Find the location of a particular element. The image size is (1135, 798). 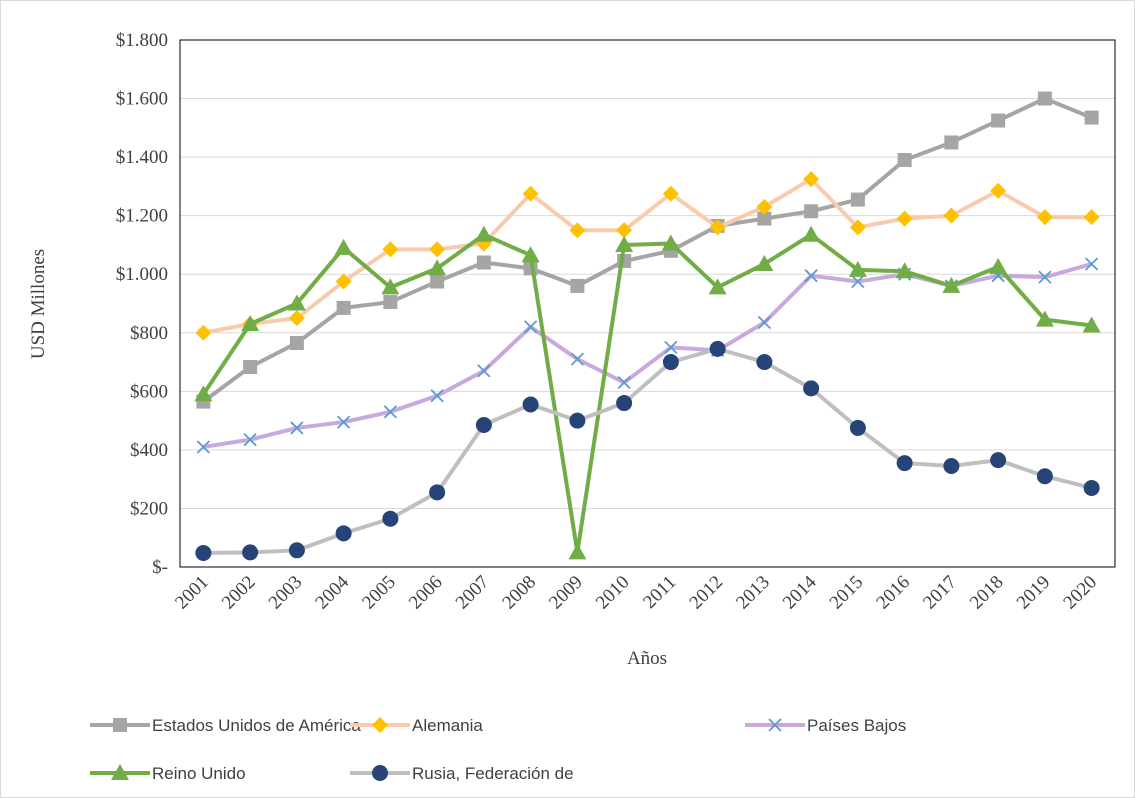

x-axis-label: Años is located at coordinates (647, 658).